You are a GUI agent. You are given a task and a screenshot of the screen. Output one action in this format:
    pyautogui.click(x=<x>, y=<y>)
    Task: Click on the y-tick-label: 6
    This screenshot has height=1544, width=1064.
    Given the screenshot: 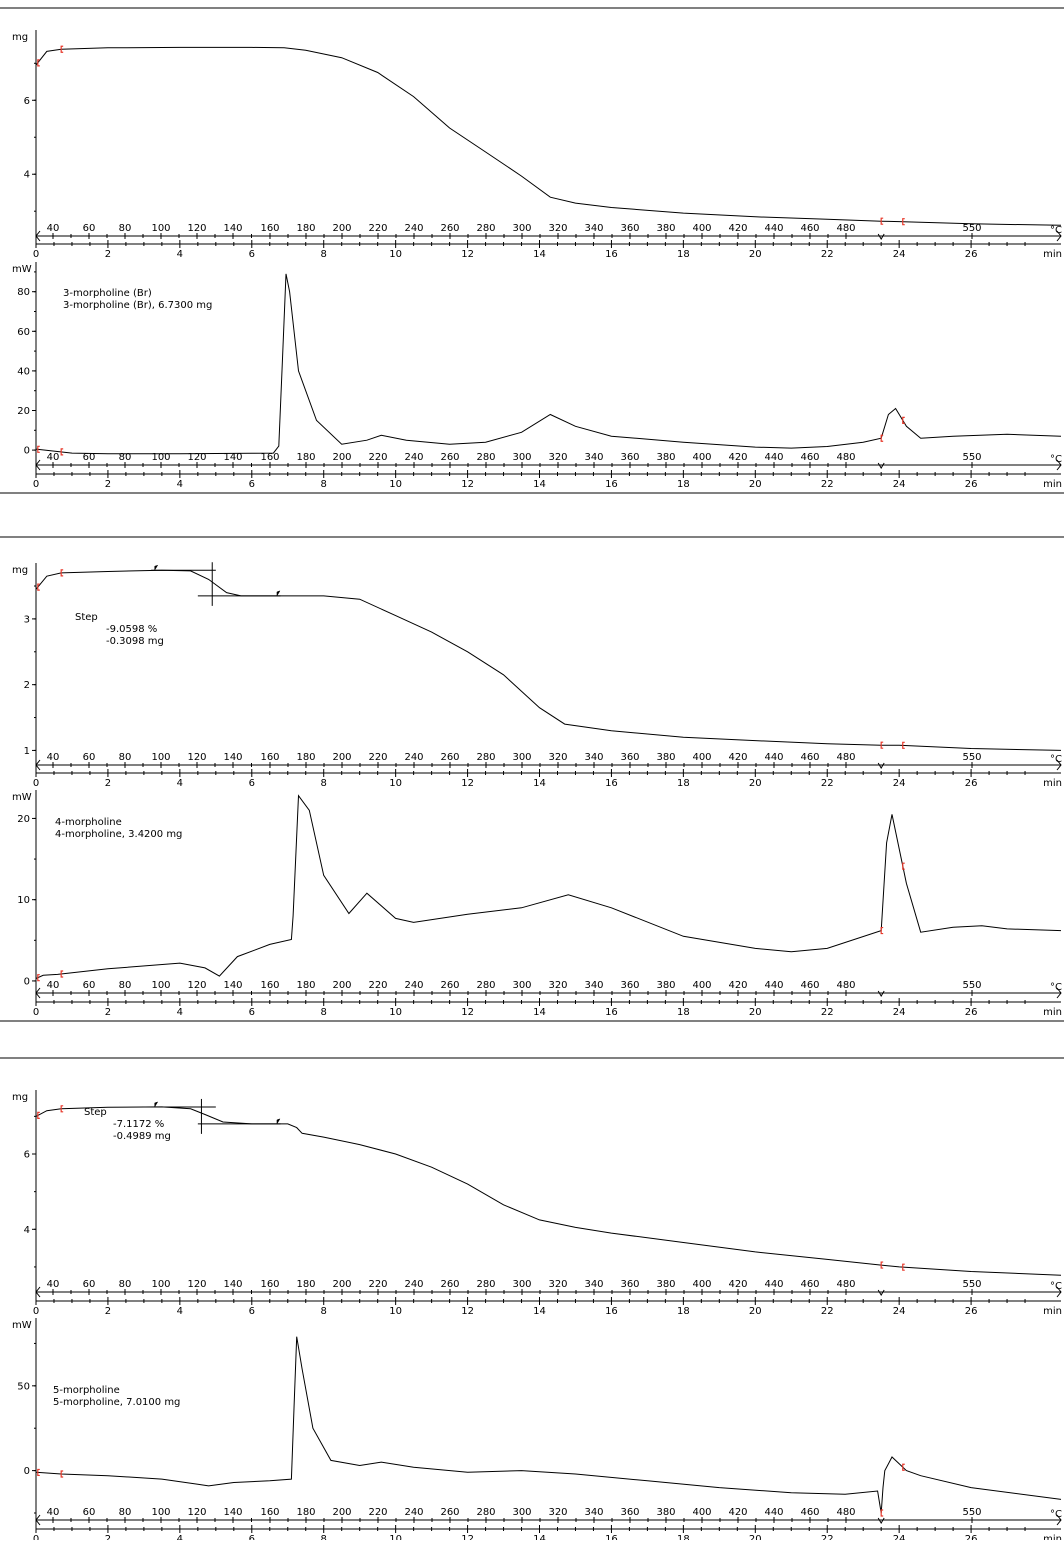 What is the action you would take?
    pyautogui.click(x=27, y=101)
    